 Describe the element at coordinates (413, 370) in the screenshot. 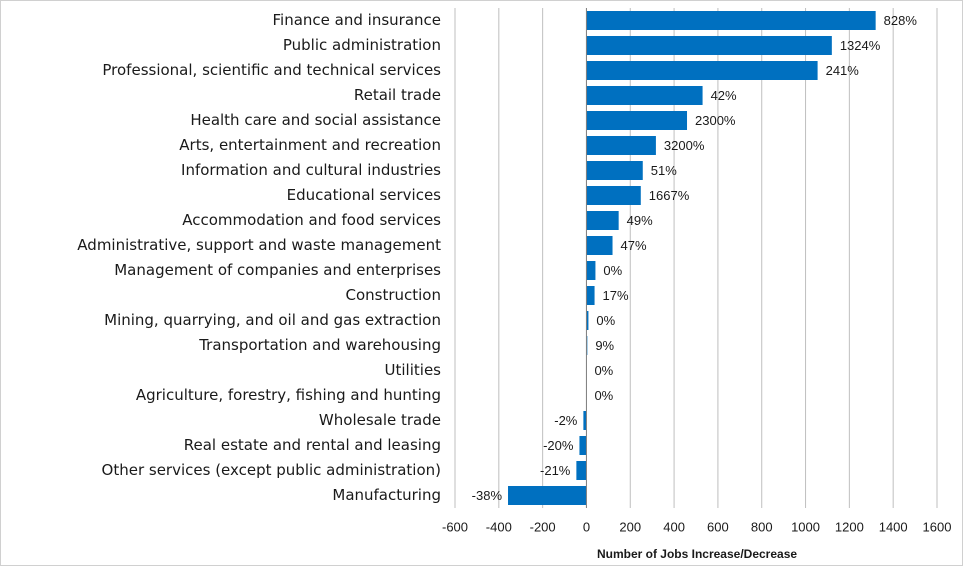

I see `y-tick-label: Utilities` at that location.